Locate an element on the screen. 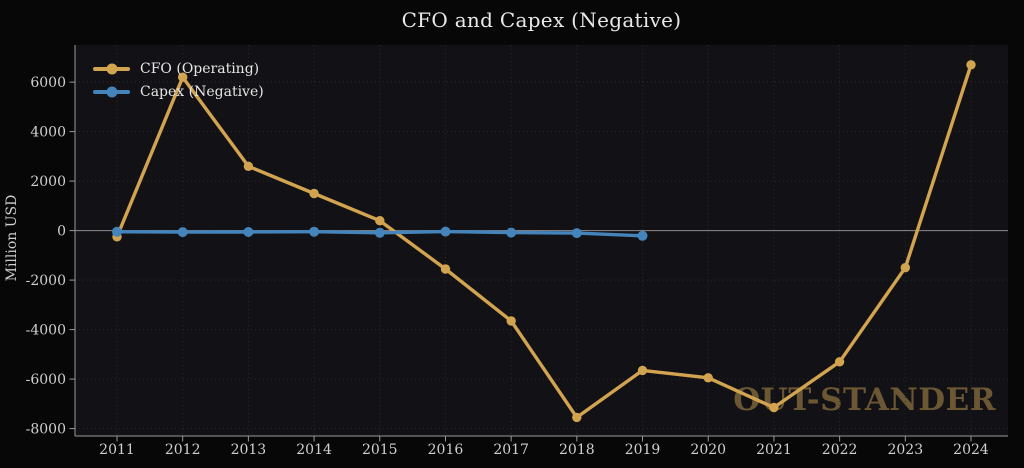 This screenshot has width=1024, height=468. y-axis-label: Million USD is located at coordinates (12, 238).